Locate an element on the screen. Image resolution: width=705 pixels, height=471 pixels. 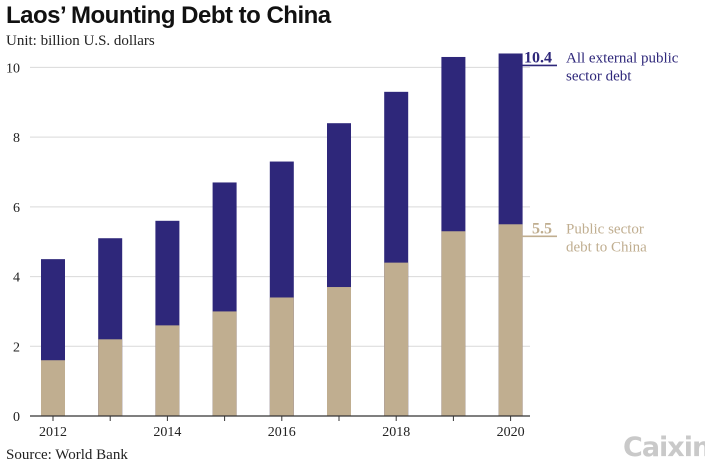
y-tick-label: 4 is located at coordinates (16, 278).